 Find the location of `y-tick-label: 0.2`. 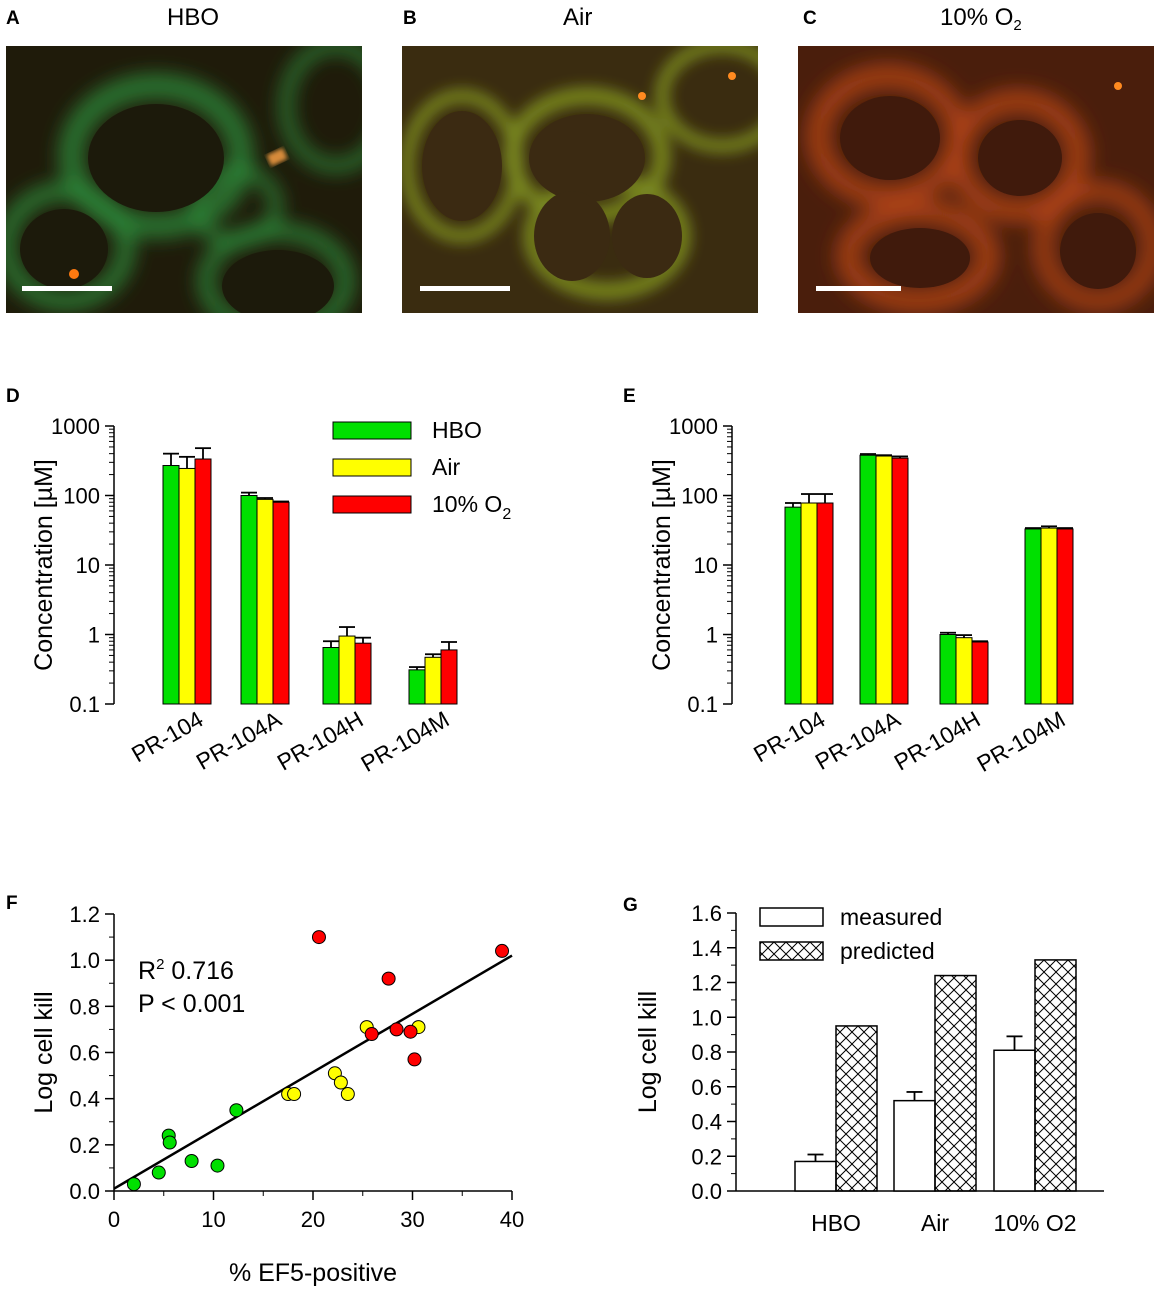

y-tick-label: 0.2 is located at coordinates (706, 1156).